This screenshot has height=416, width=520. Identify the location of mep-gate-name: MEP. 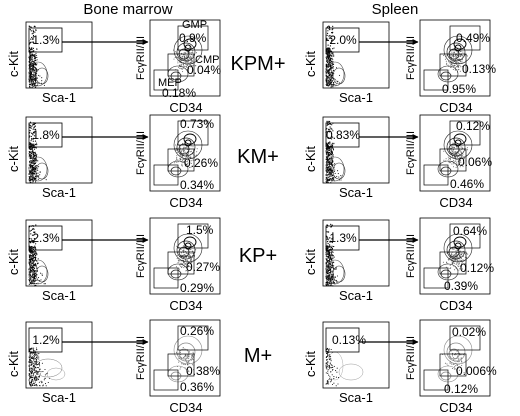
(170, 83).